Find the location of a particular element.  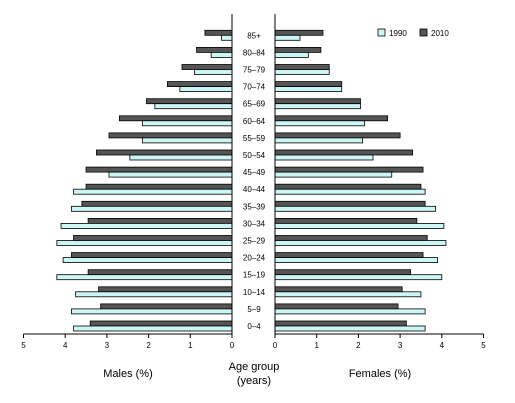

male-x-tick-label: 3 is located at coordinates (107, 345).